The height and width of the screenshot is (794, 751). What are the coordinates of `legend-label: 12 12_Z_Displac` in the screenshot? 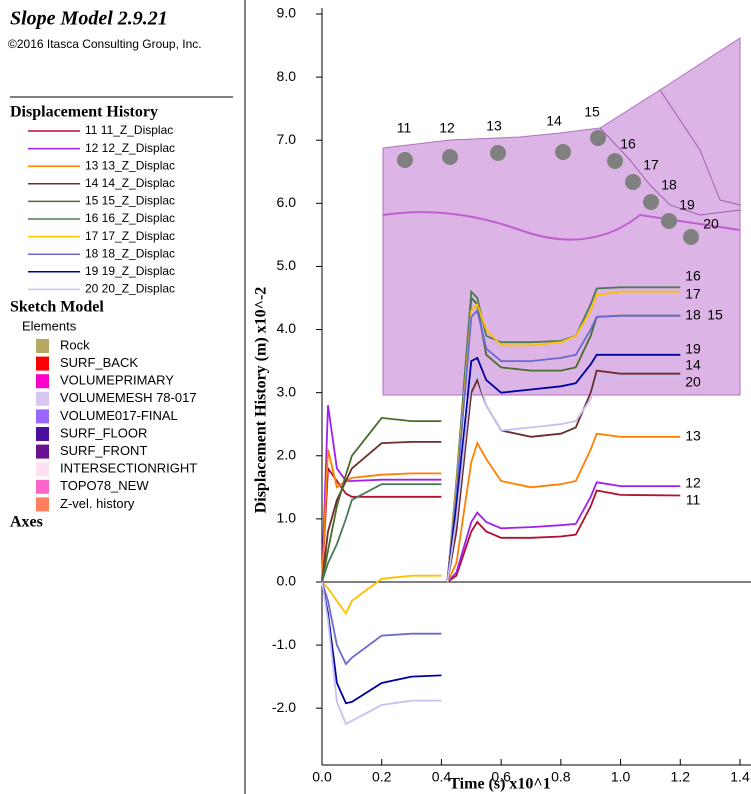 It's located at (130, 148).